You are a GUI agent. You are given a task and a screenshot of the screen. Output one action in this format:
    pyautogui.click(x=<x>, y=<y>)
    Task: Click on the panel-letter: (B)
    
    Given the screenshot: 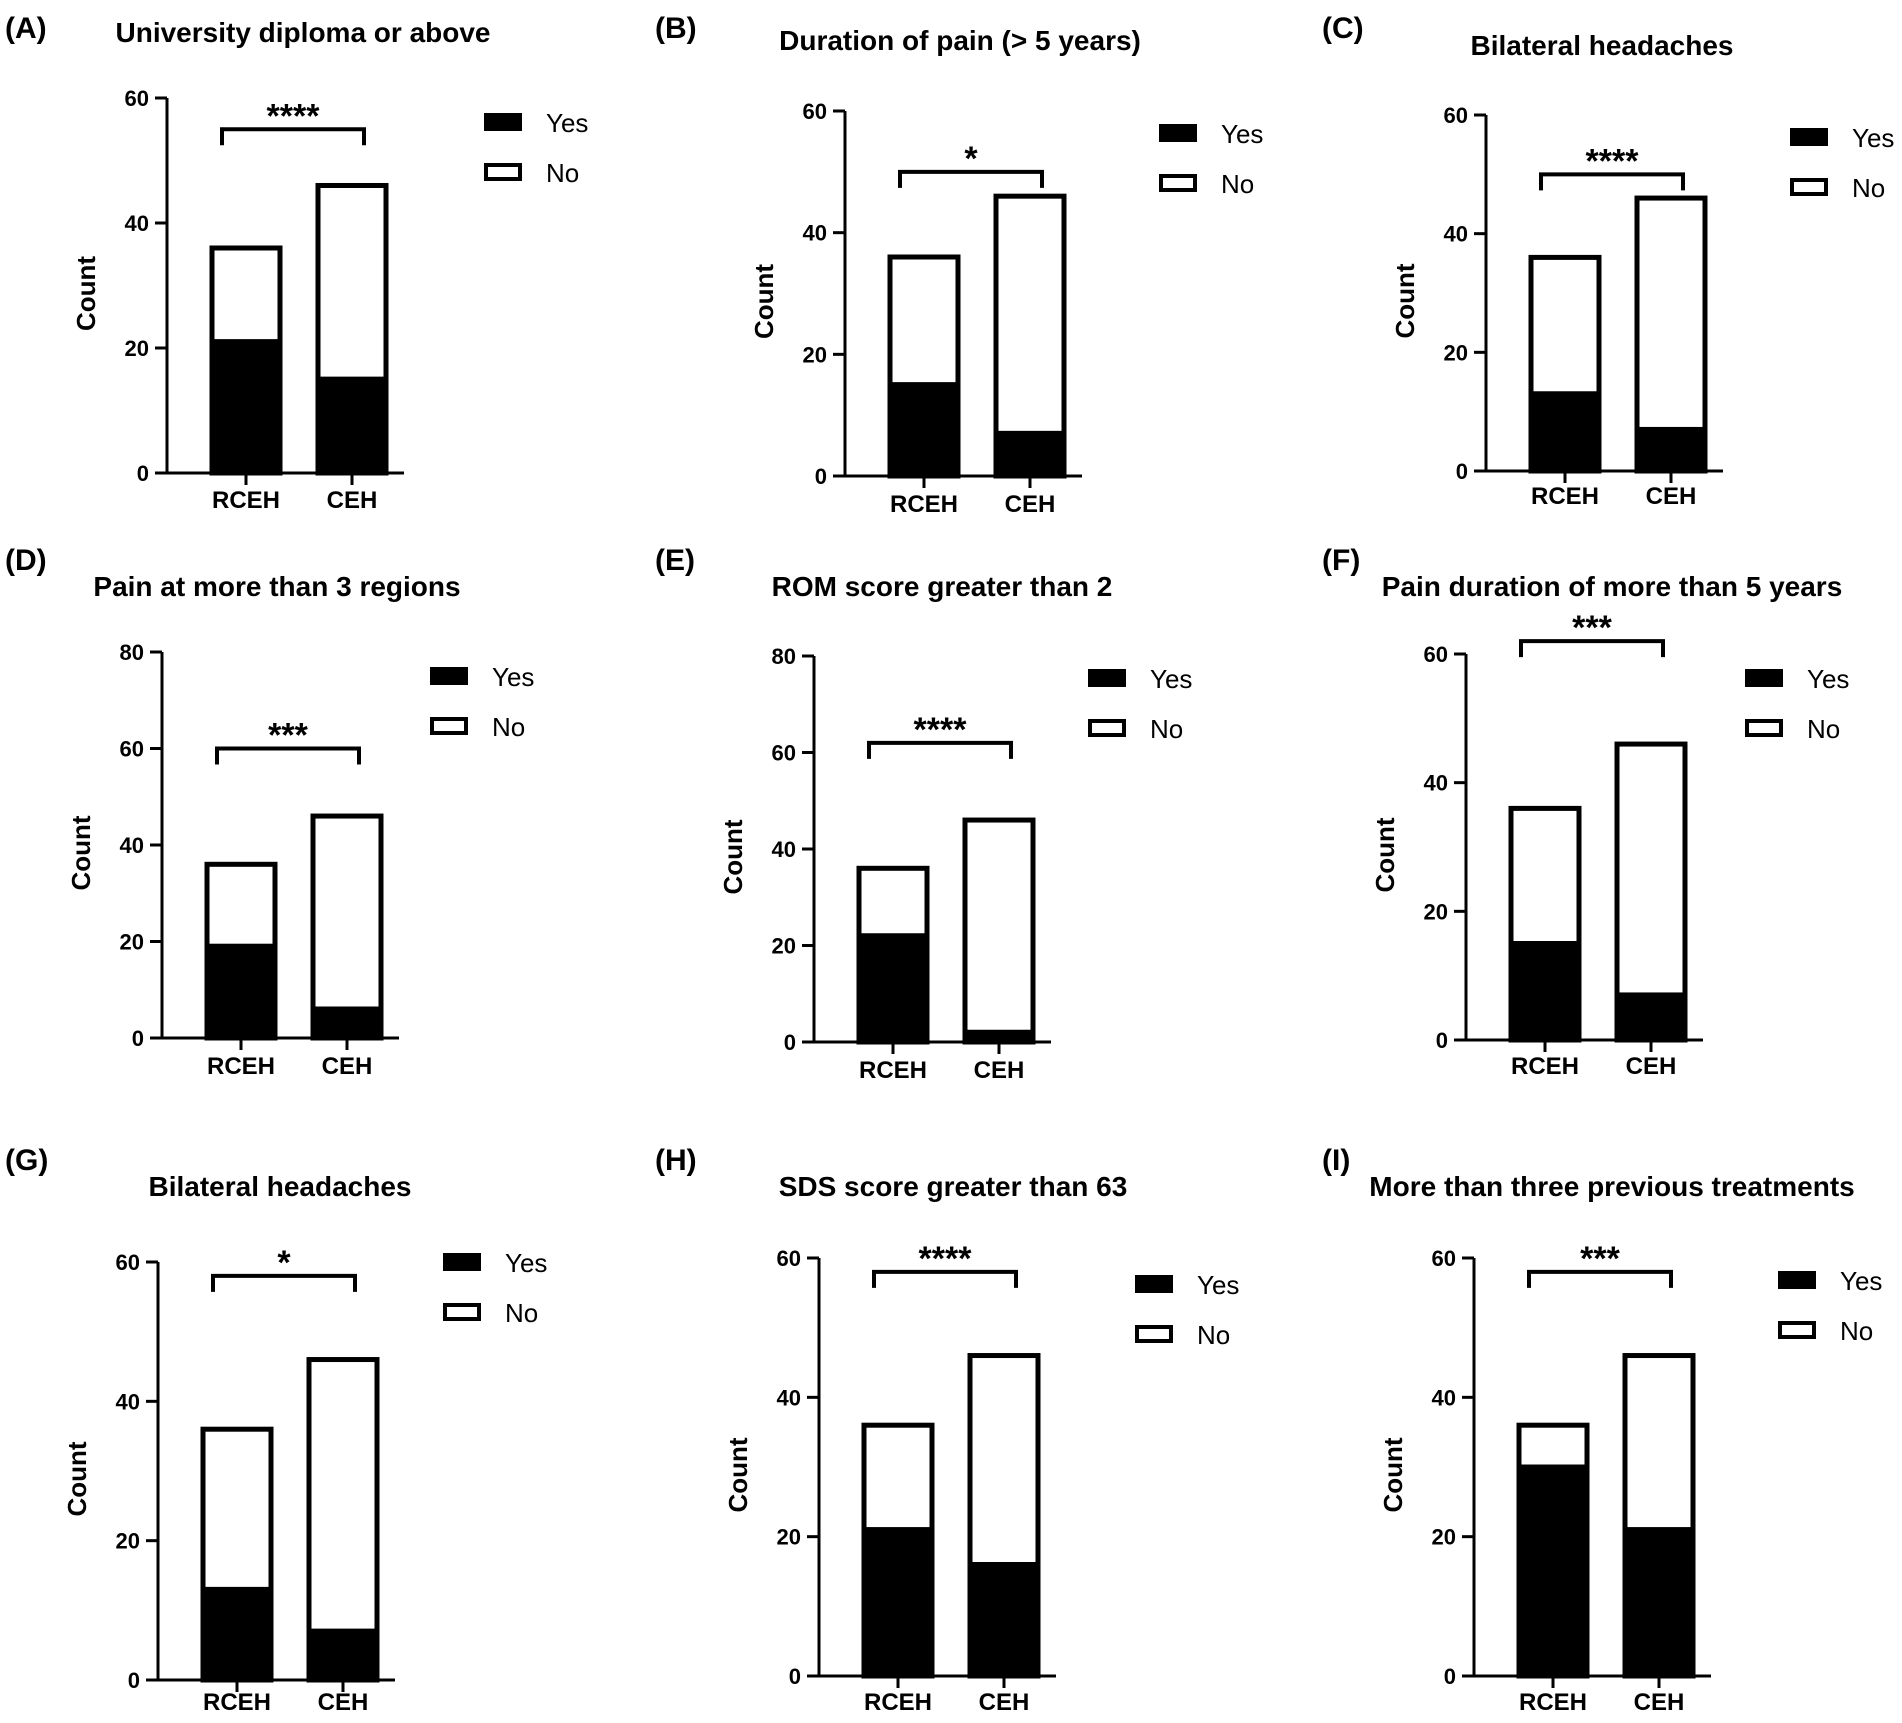 What is the action you would take?
    pyautogui.click(x=676, y=28)
    